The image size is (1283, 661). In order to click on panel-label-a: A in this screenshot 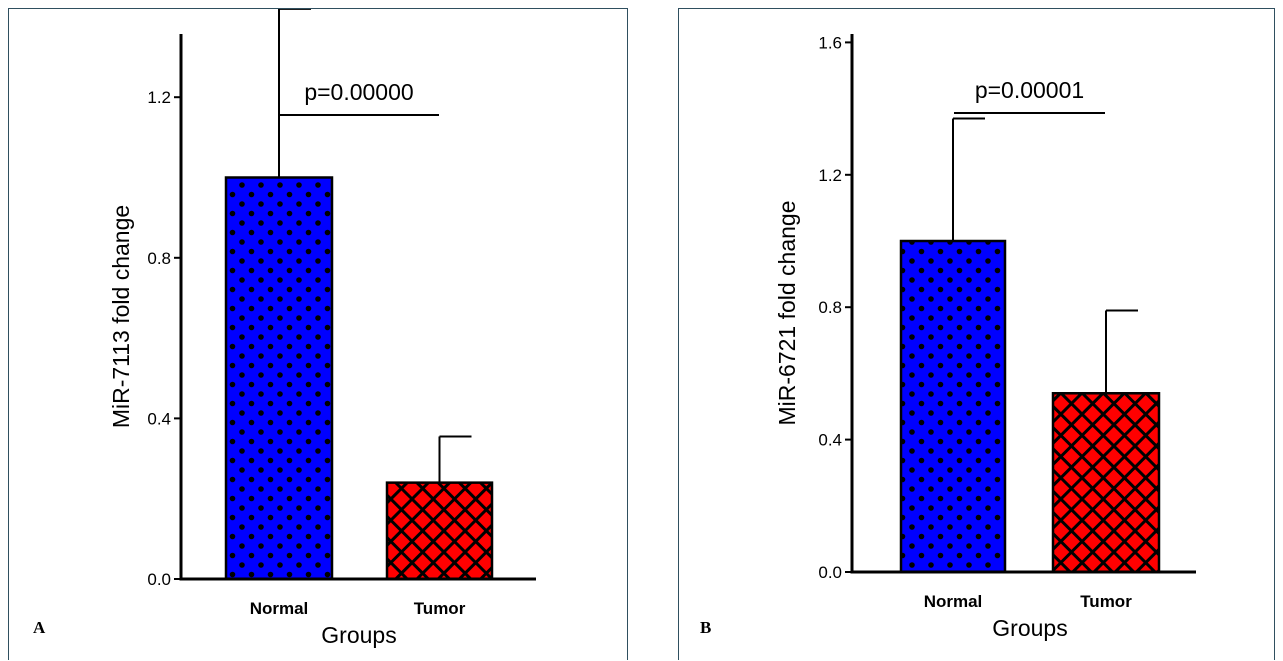, I will do `click(39, 627)`.